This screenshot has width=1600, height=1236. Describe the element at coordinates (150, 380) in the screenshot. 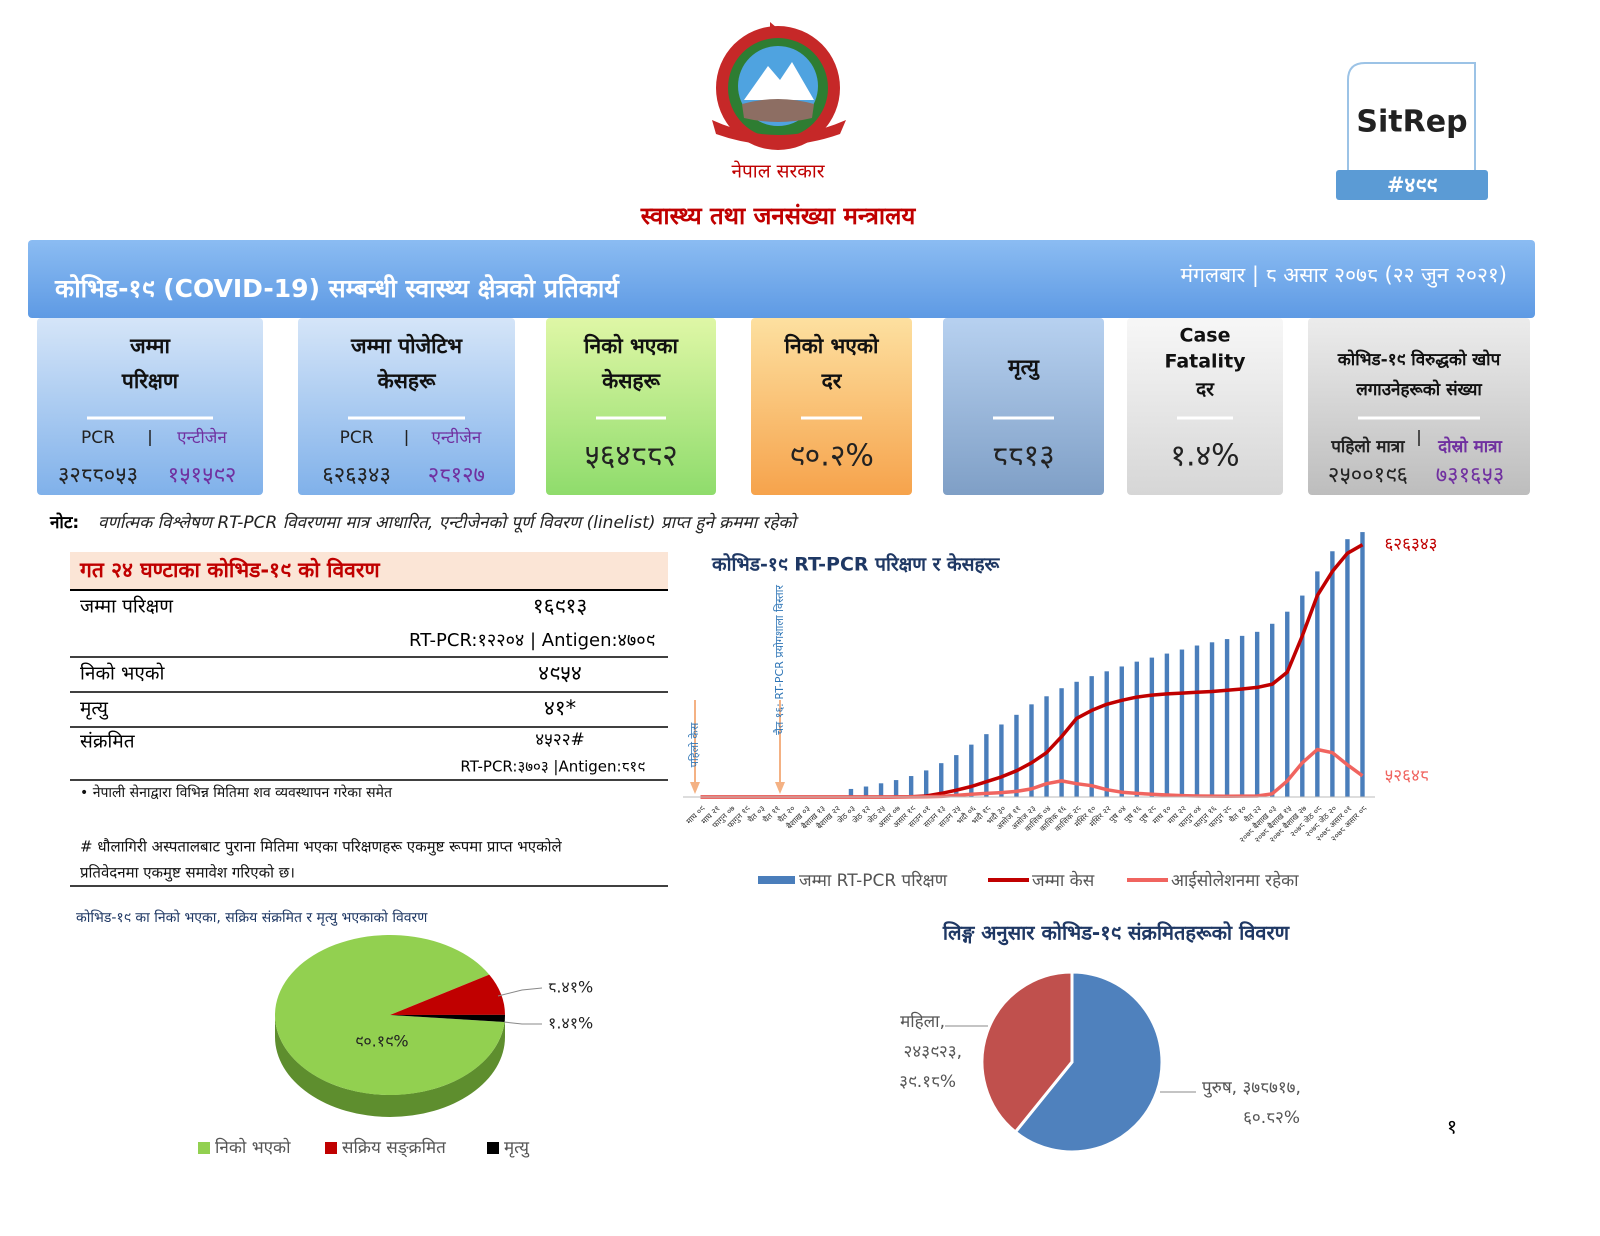

I see `card-title: परिक्षण` at that location.